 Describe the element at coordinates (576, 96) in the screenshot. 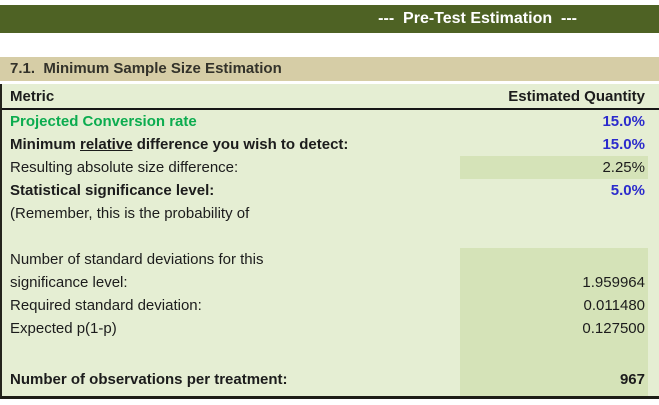

I see `column-header-estimated-quantity: Estimated Quantity` at that location.